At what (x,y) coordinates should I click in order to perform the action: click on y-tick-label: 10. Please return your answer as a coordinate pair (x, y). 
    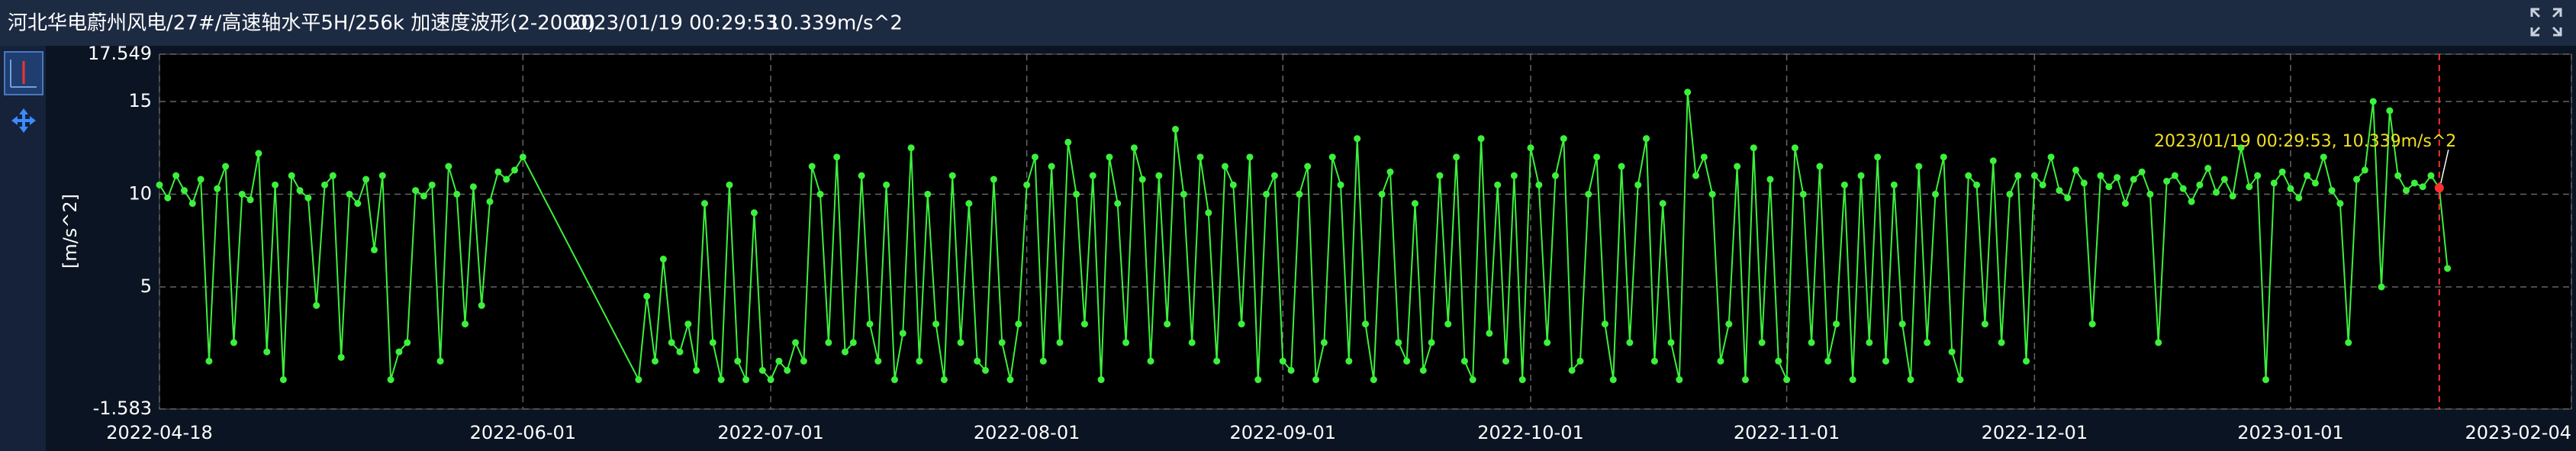
    Looking at the image, I should click on (140, 193).